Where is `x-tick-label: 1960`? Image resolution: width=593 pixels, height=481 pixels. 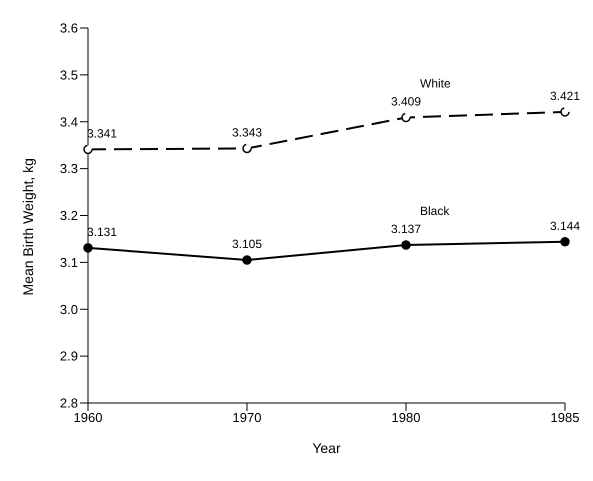 x-tick-label: 1960 is located at coordinates (88, 418).